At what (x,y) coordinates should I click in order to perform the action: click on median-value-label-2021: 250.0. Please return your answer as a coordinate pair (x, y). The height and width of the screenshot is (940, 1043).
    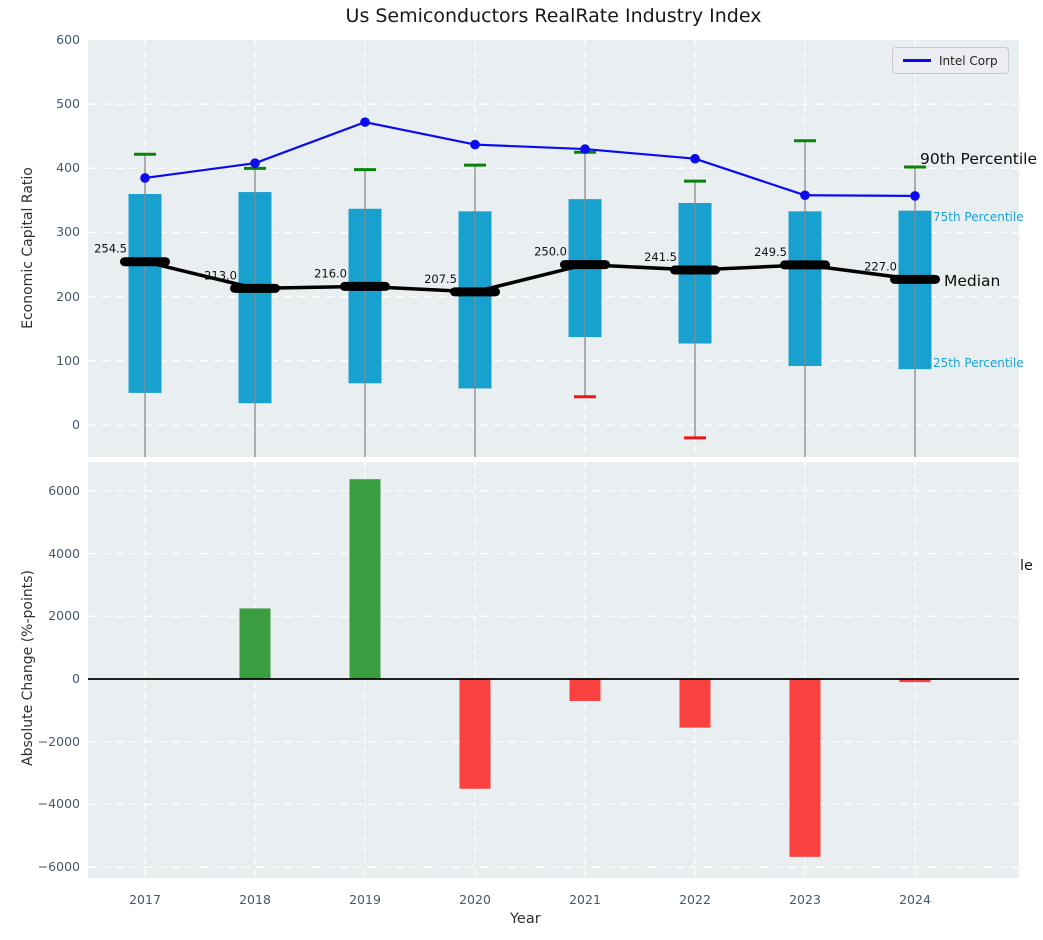
    Looking at the image, I should click on (550, 252).